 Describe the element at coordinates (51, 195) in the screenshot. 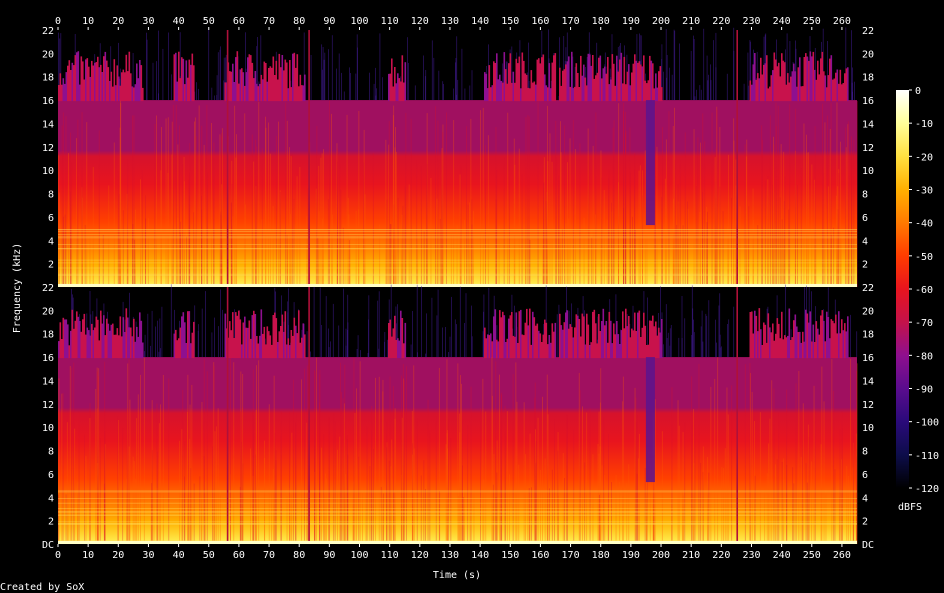

I see `y-tick-label-left: 8` at that location.